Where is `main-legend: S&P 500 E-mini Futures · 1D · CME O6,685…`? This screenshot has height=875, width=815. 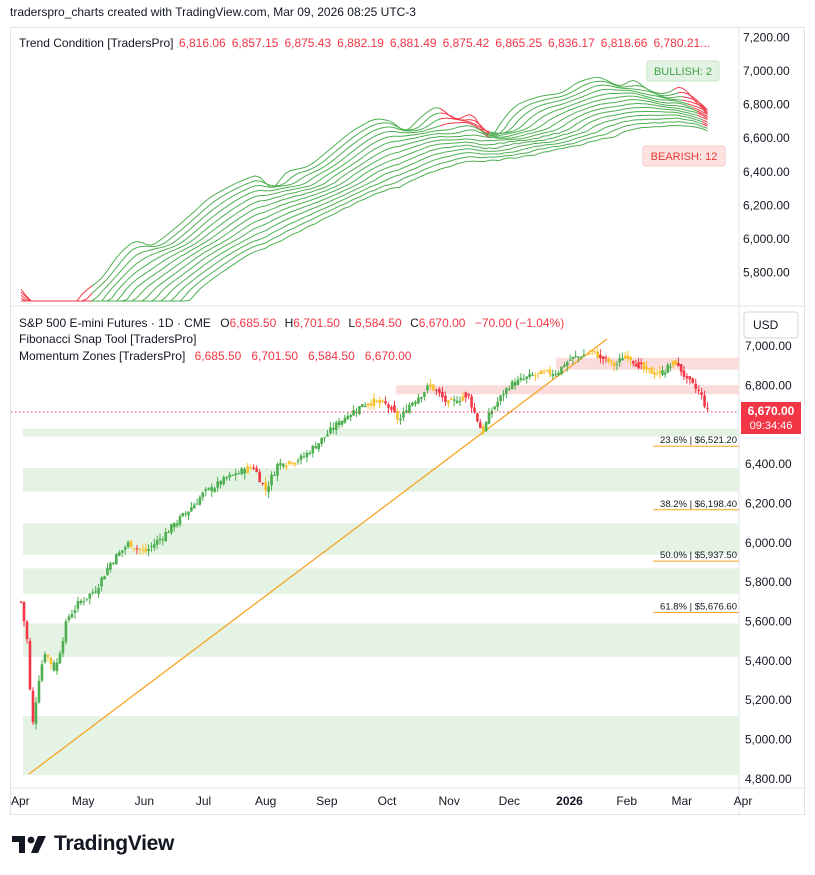
main-legend: S&P 500 E-mini Futures · 1D · CME O6,685… is located at coordinates (291, 339).